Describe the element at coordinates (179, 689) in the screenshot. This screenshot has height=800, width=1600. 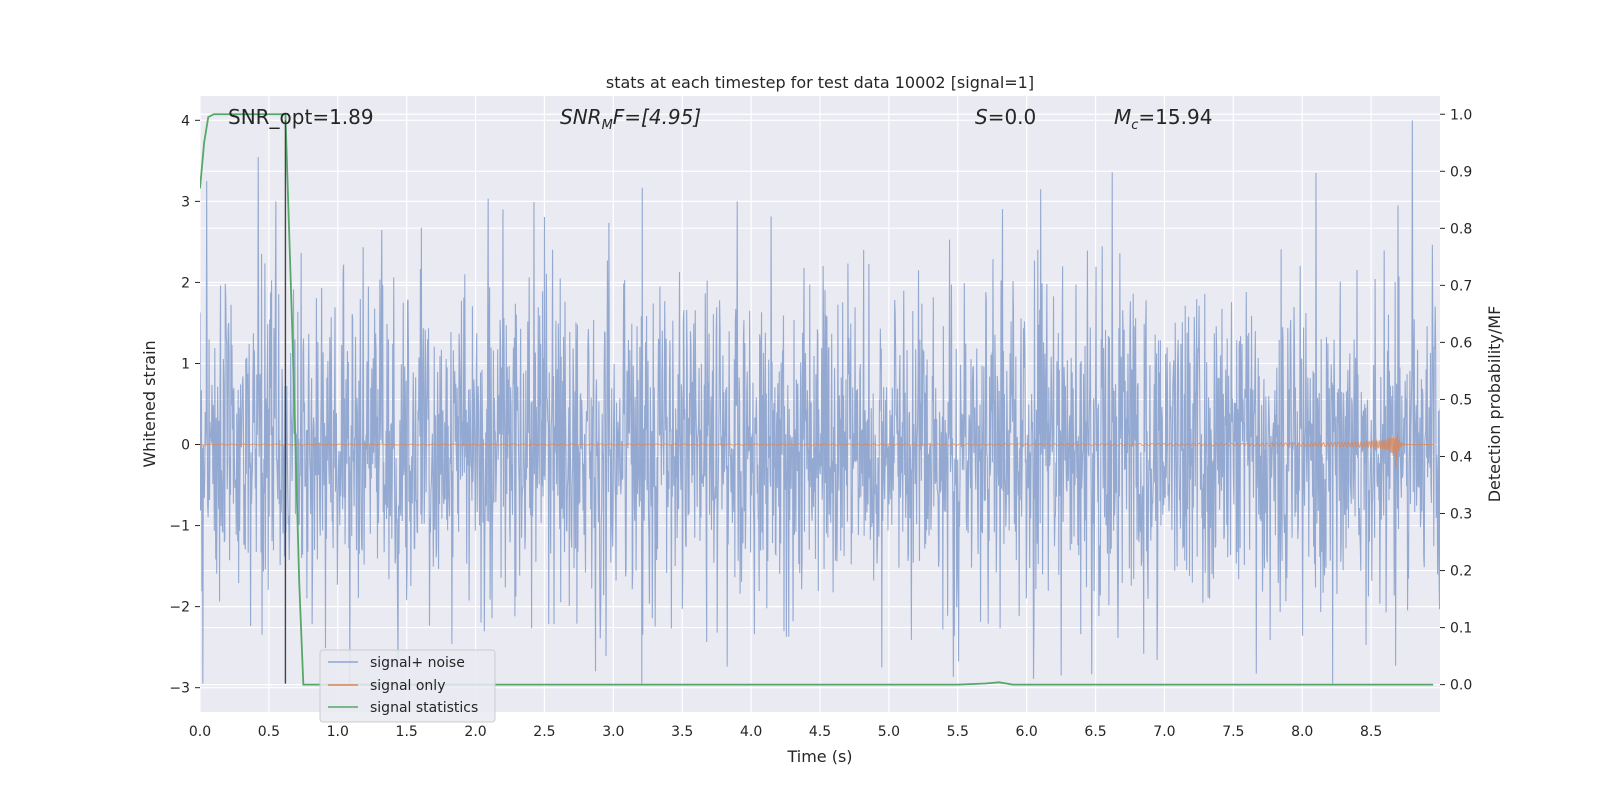
I see `y-left-tick-label: −3` at that location.